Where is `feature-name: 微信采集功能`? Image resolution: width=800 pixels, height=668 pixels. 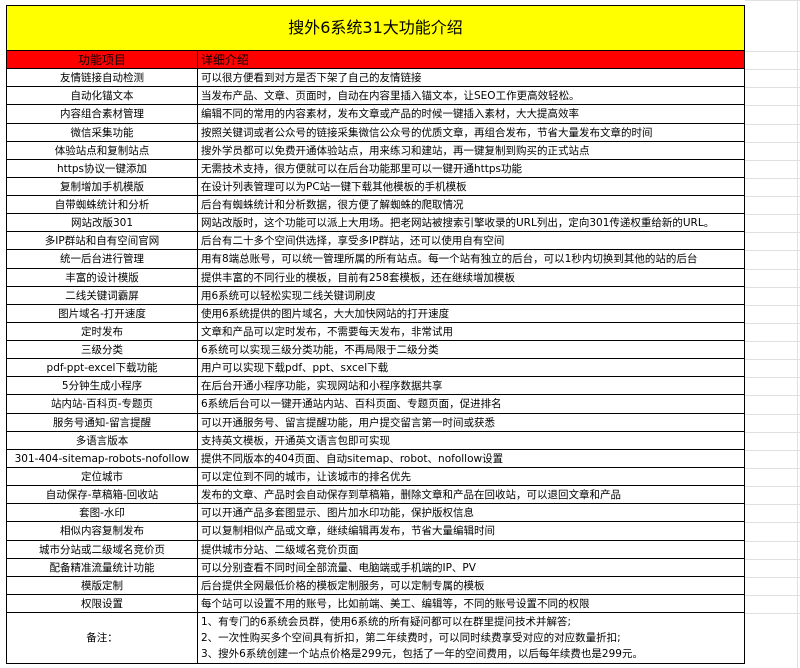 feature-name: 微信采集功能 is located at coordinates (102, 132).